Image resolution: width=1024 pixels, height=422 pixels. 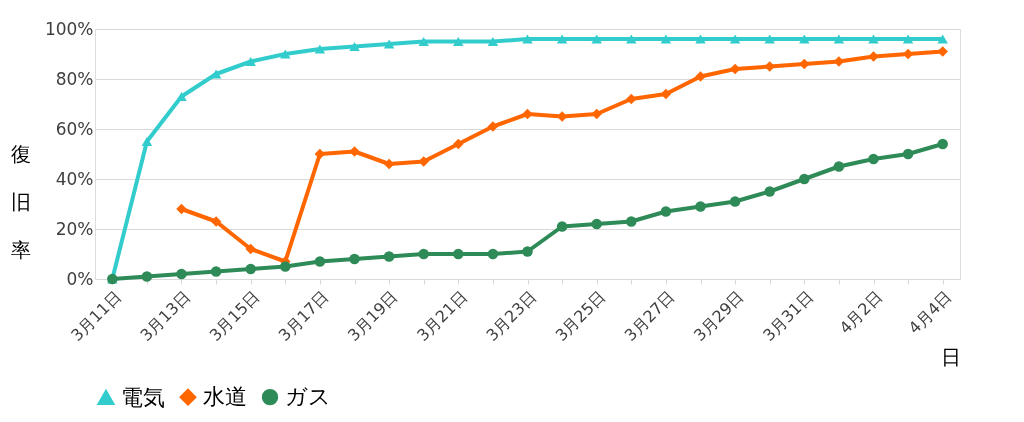 I want to click on legend-label: 水道, so click(x=225, y=397).